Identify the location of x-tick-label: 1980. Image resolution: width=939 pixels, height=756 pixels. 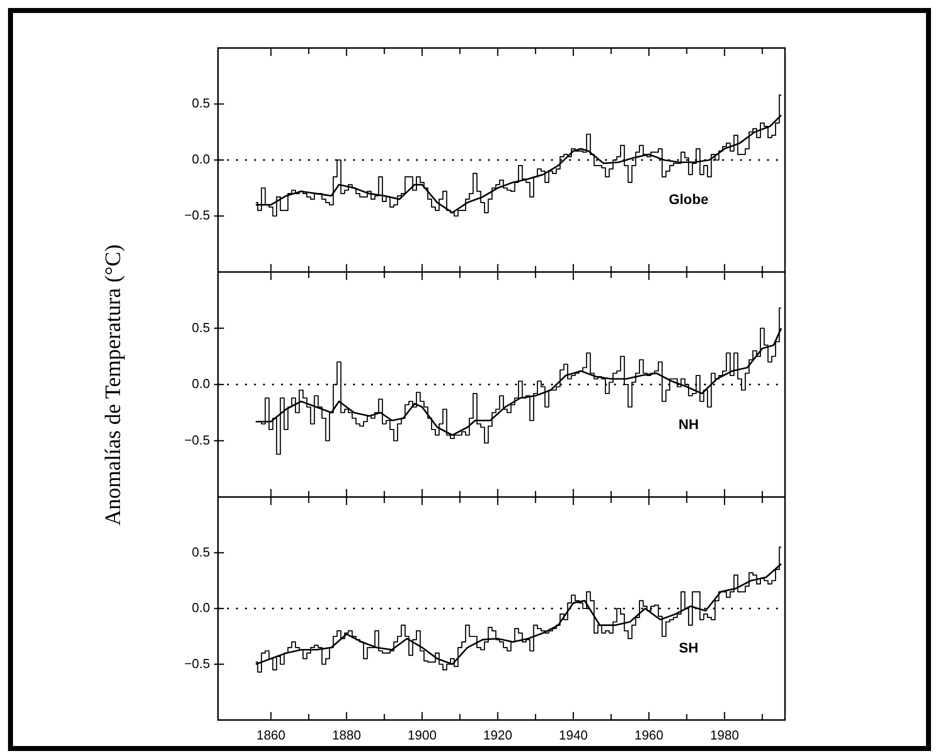
(724, 734).